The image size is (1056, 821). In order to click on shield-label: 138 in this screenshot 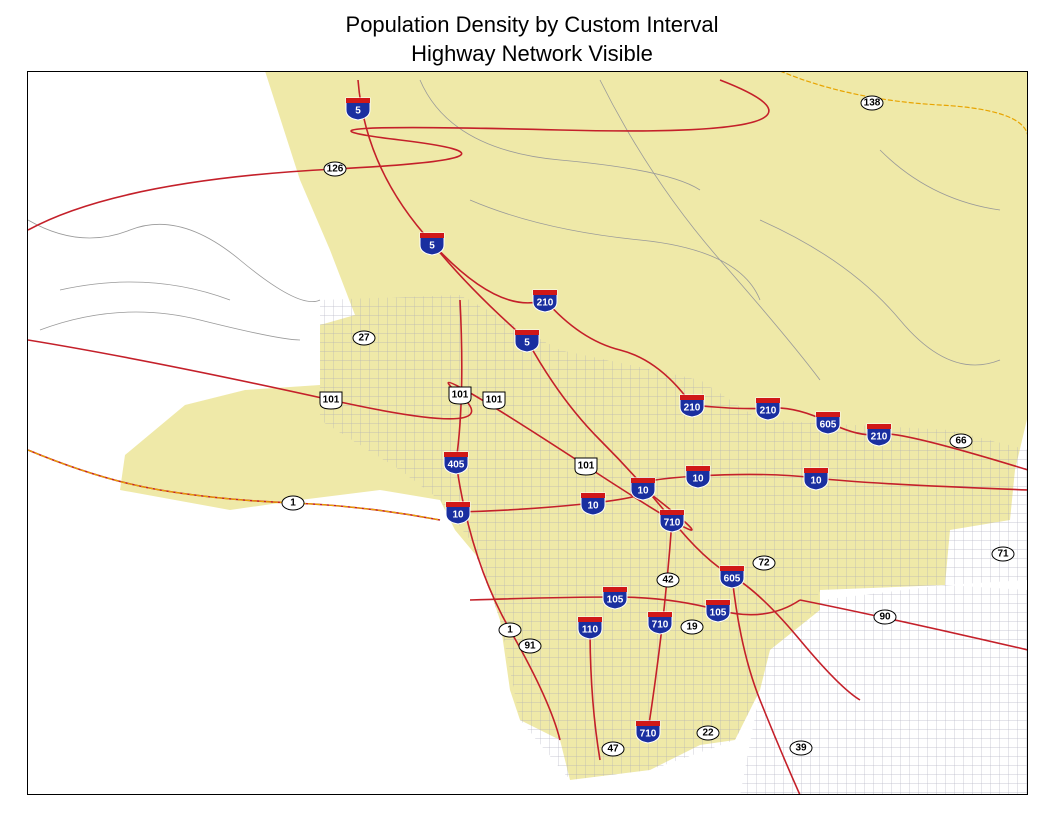, I will do `click(872, 103)`.